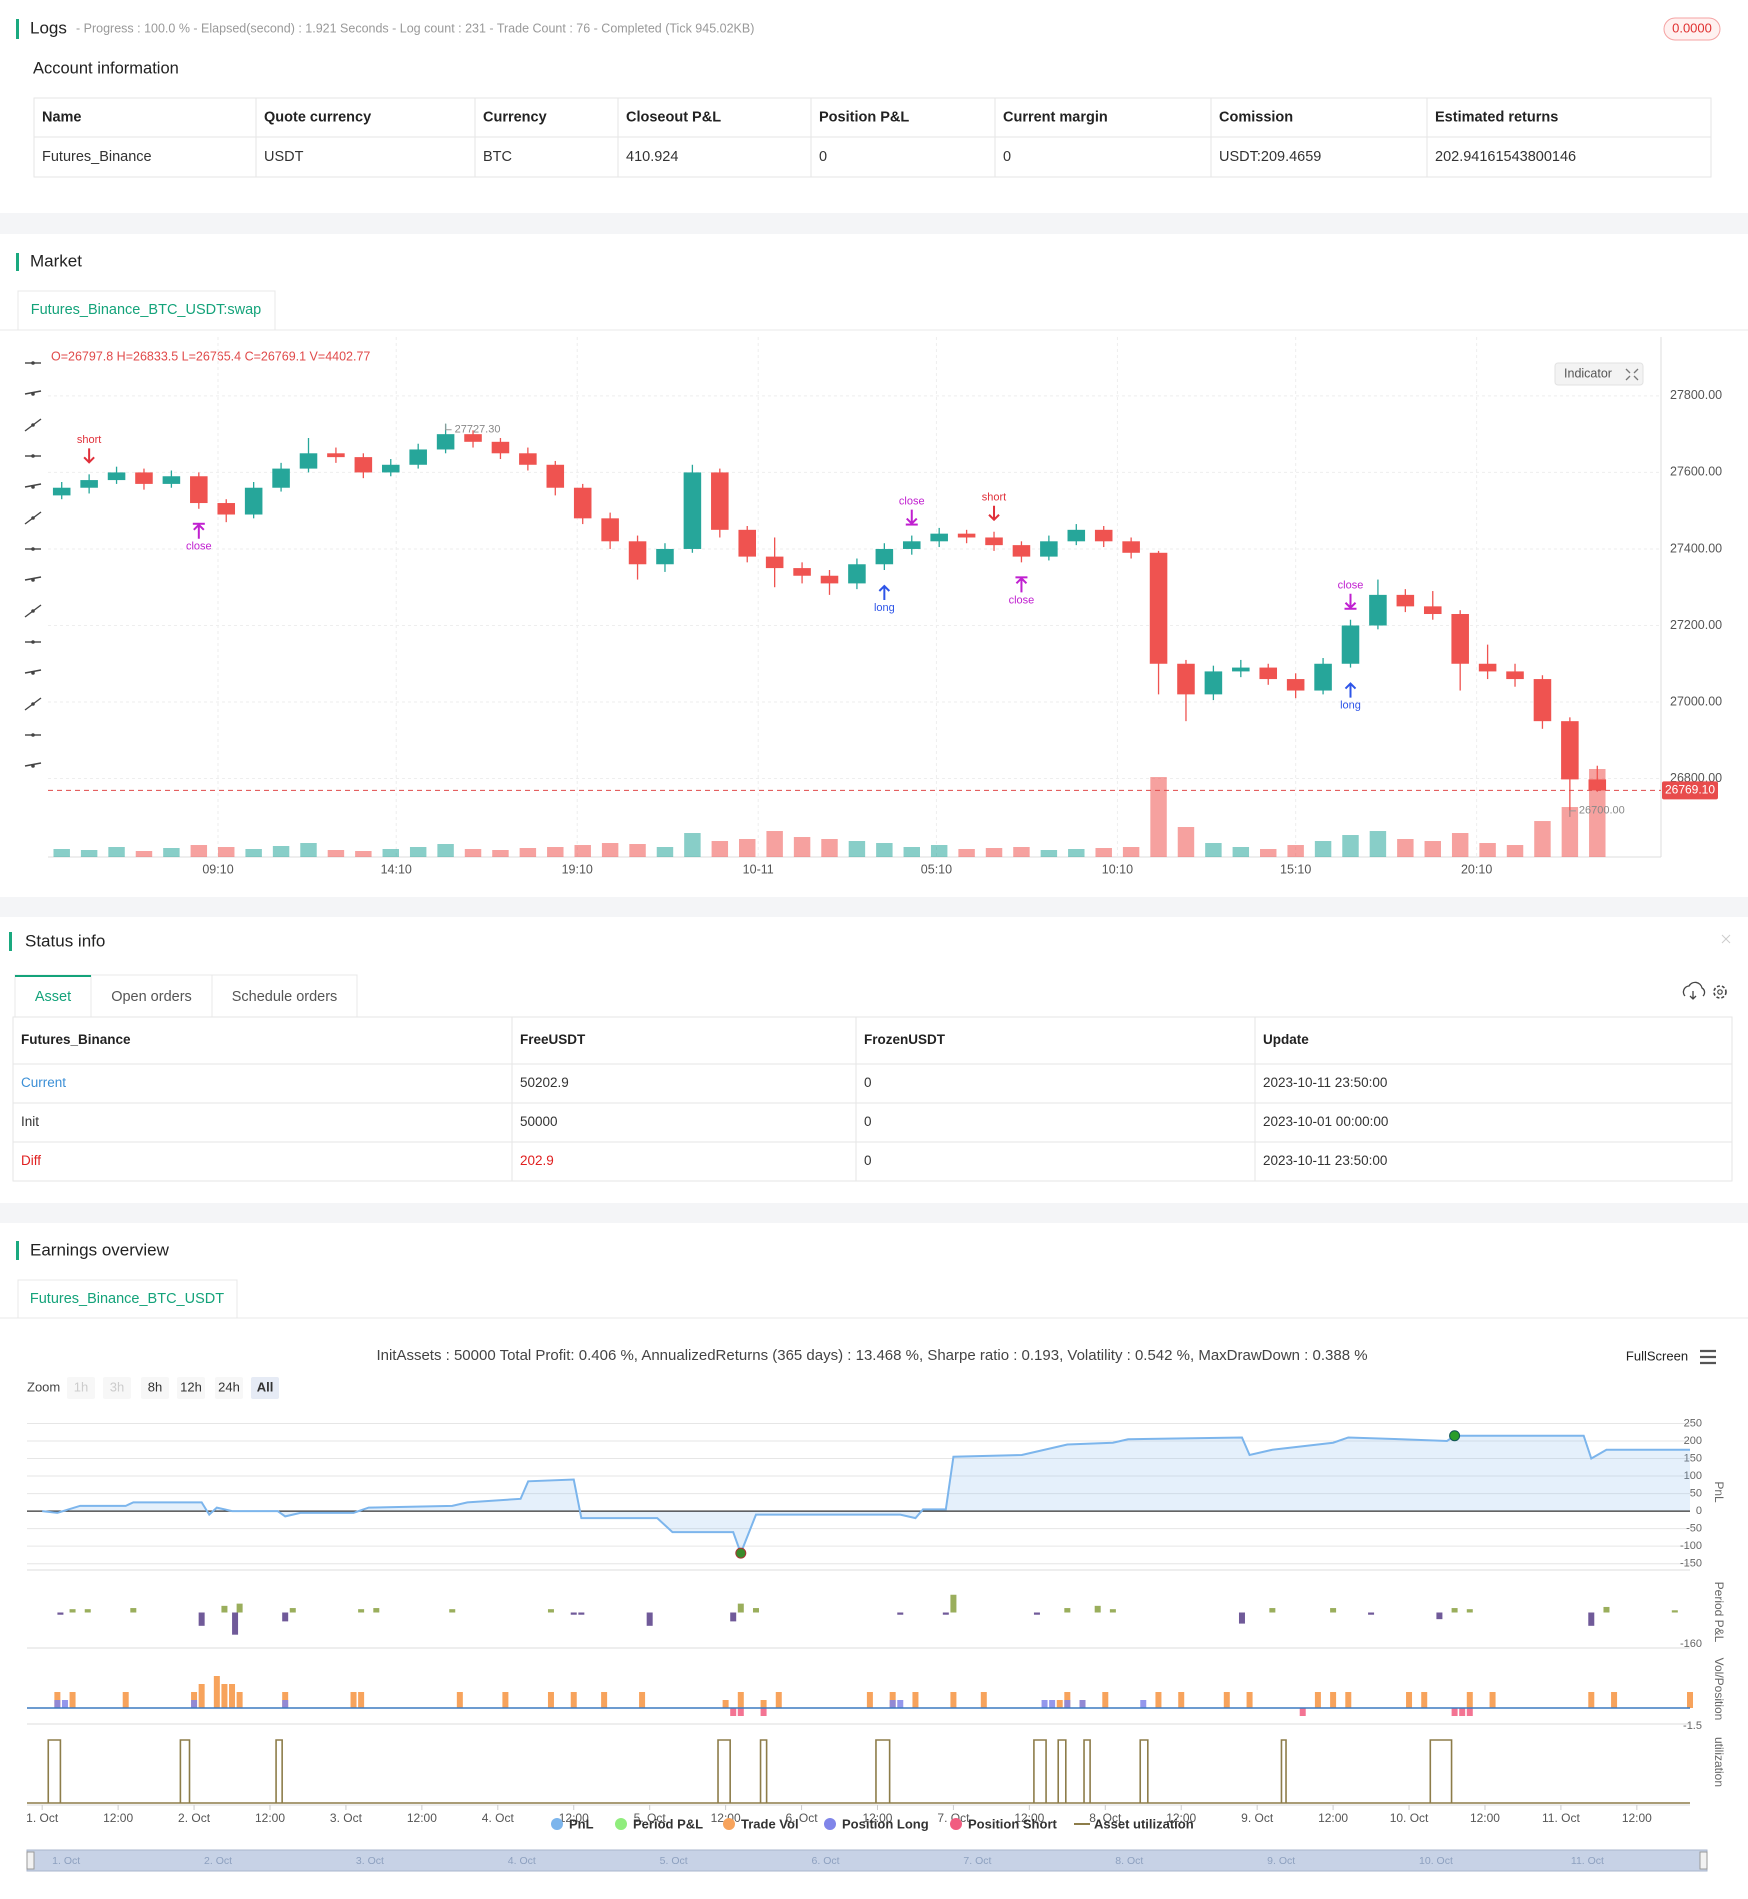 The height and width of the screenshot is (1899, 1748). I want to click on column-header: FrozenUSDT, so click(905, 1039).